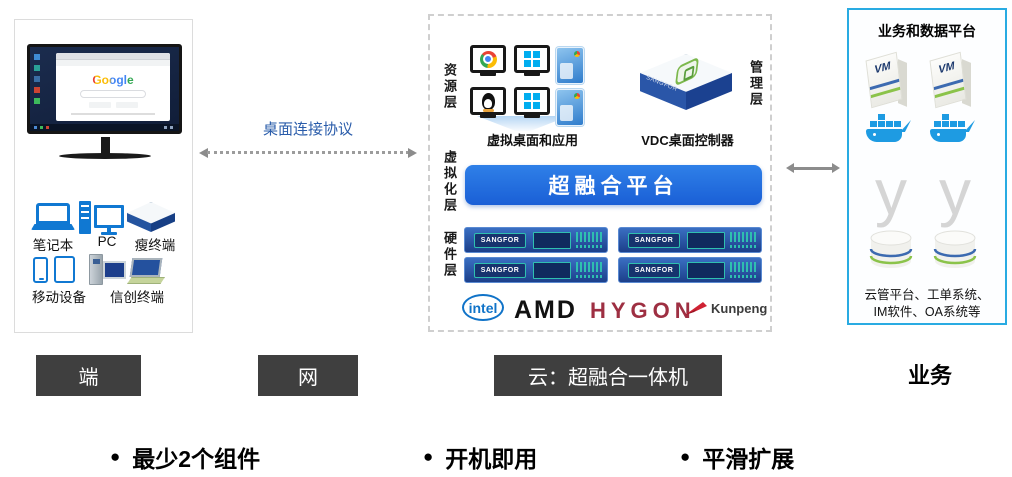  Describe the element at coordinates (891, 192) in the screenshot. I see `app-glyph: y` at that location.